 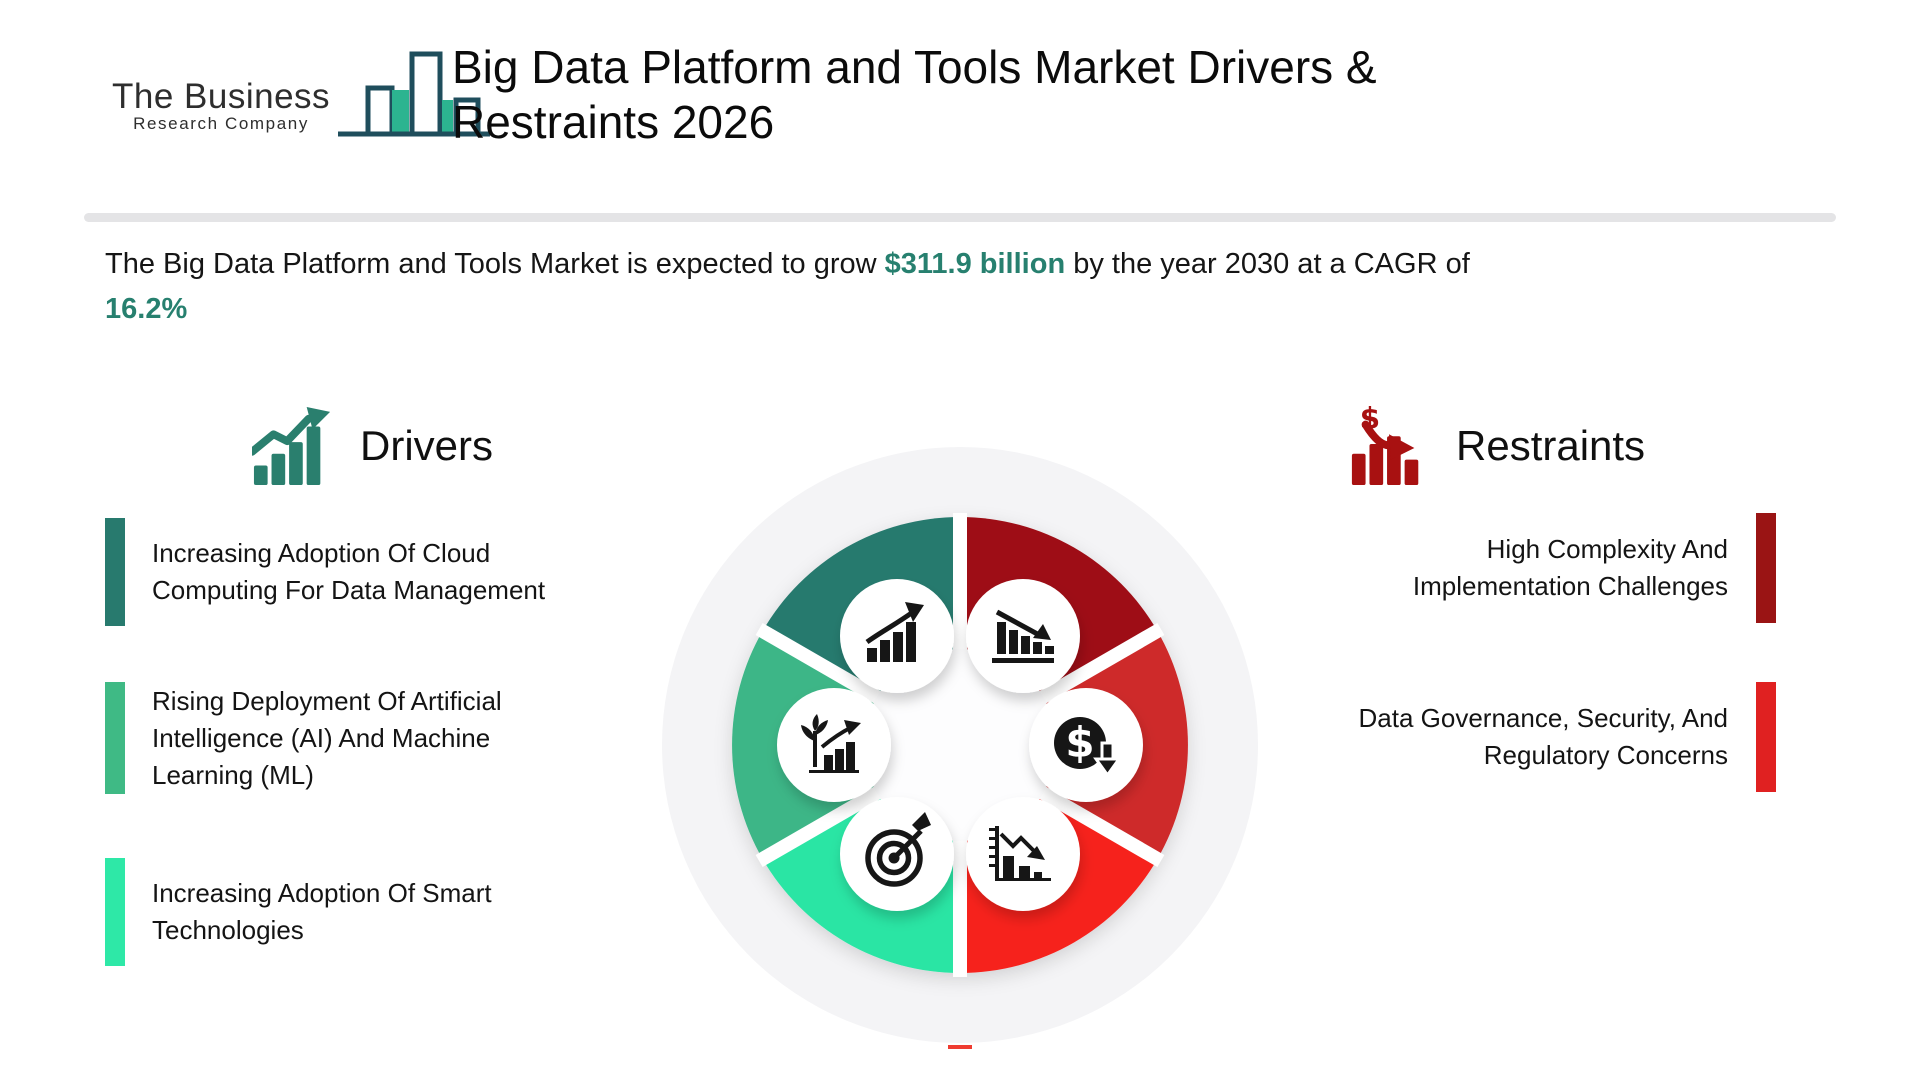 I want to click on restraints-heading: Restraints, so click(x=1551, y=445).